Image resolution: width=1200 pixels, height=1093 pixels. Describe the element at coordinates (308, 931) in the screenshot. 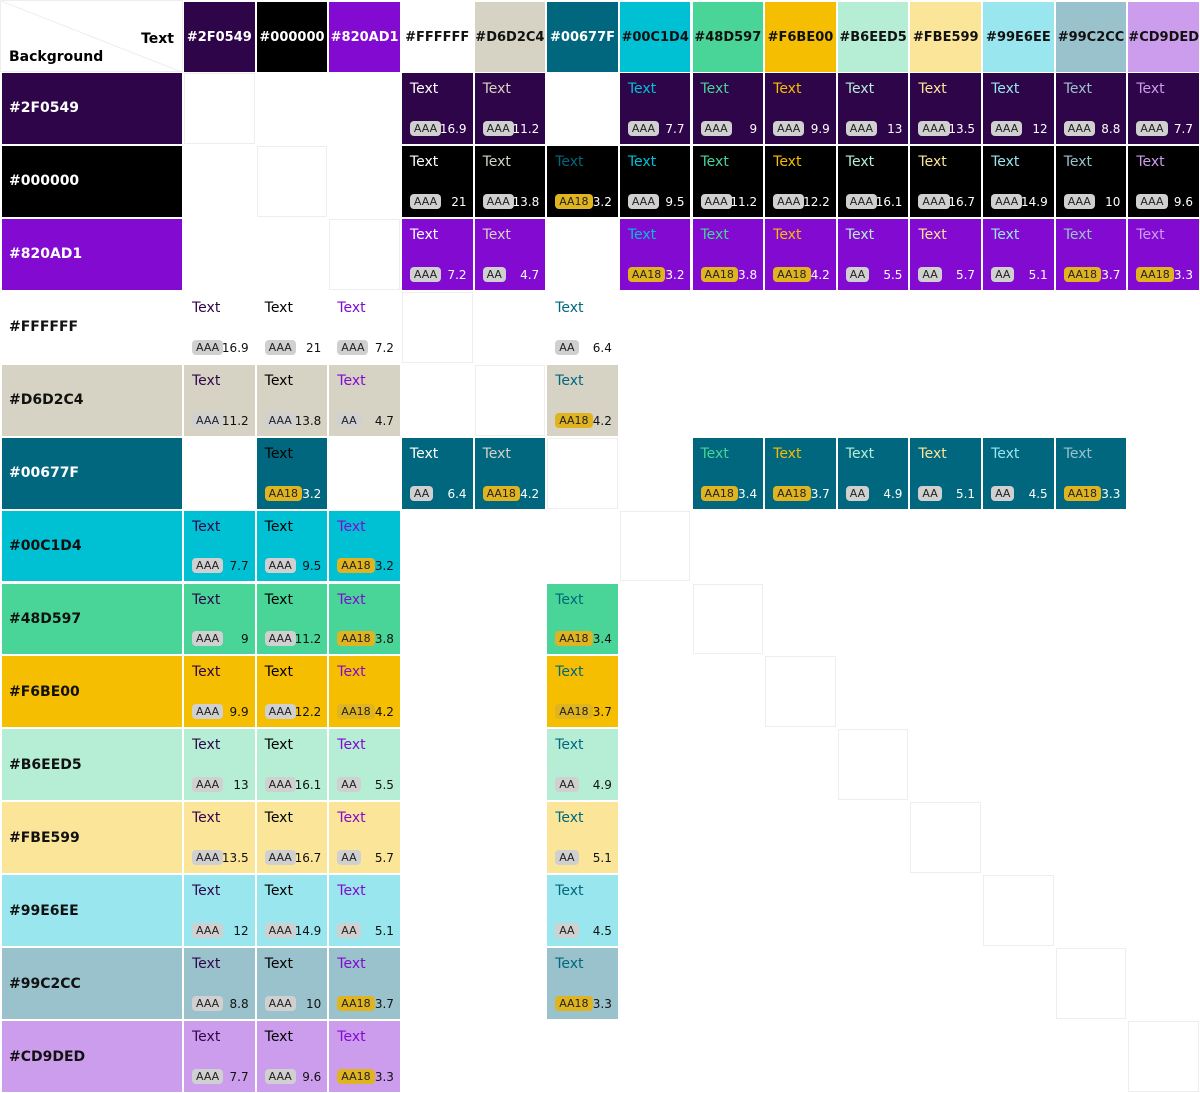

I see `contrast-ratio: 14.9` at that location.